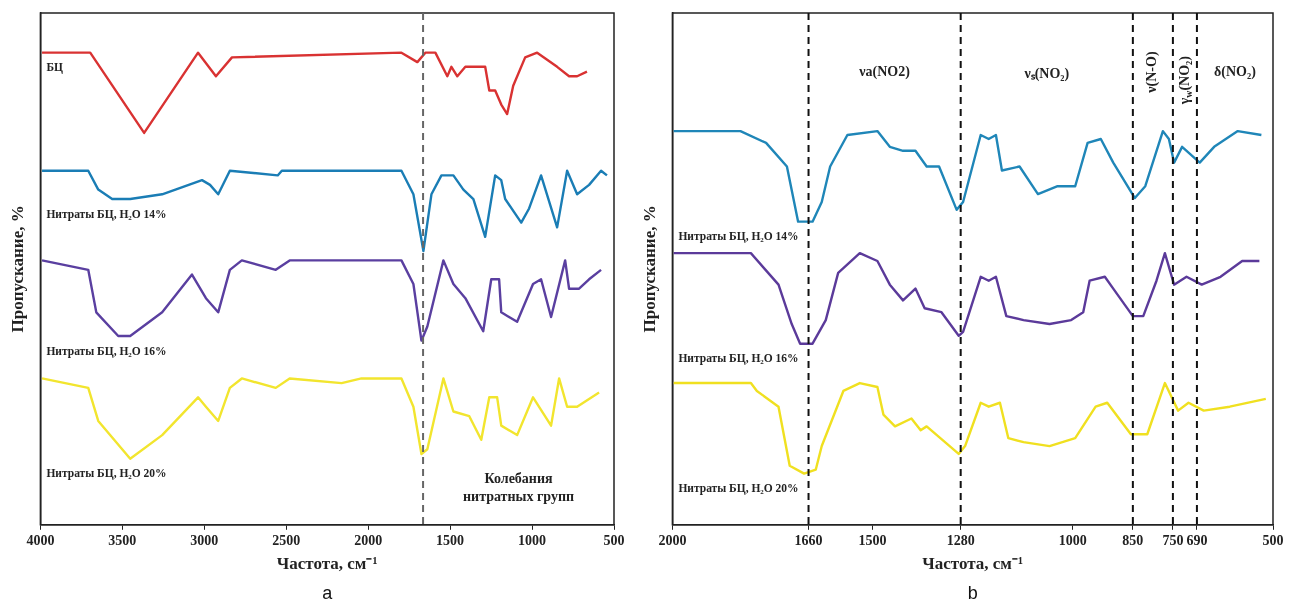  I want to click on x-tick-label: 3500, so click(122, 540).